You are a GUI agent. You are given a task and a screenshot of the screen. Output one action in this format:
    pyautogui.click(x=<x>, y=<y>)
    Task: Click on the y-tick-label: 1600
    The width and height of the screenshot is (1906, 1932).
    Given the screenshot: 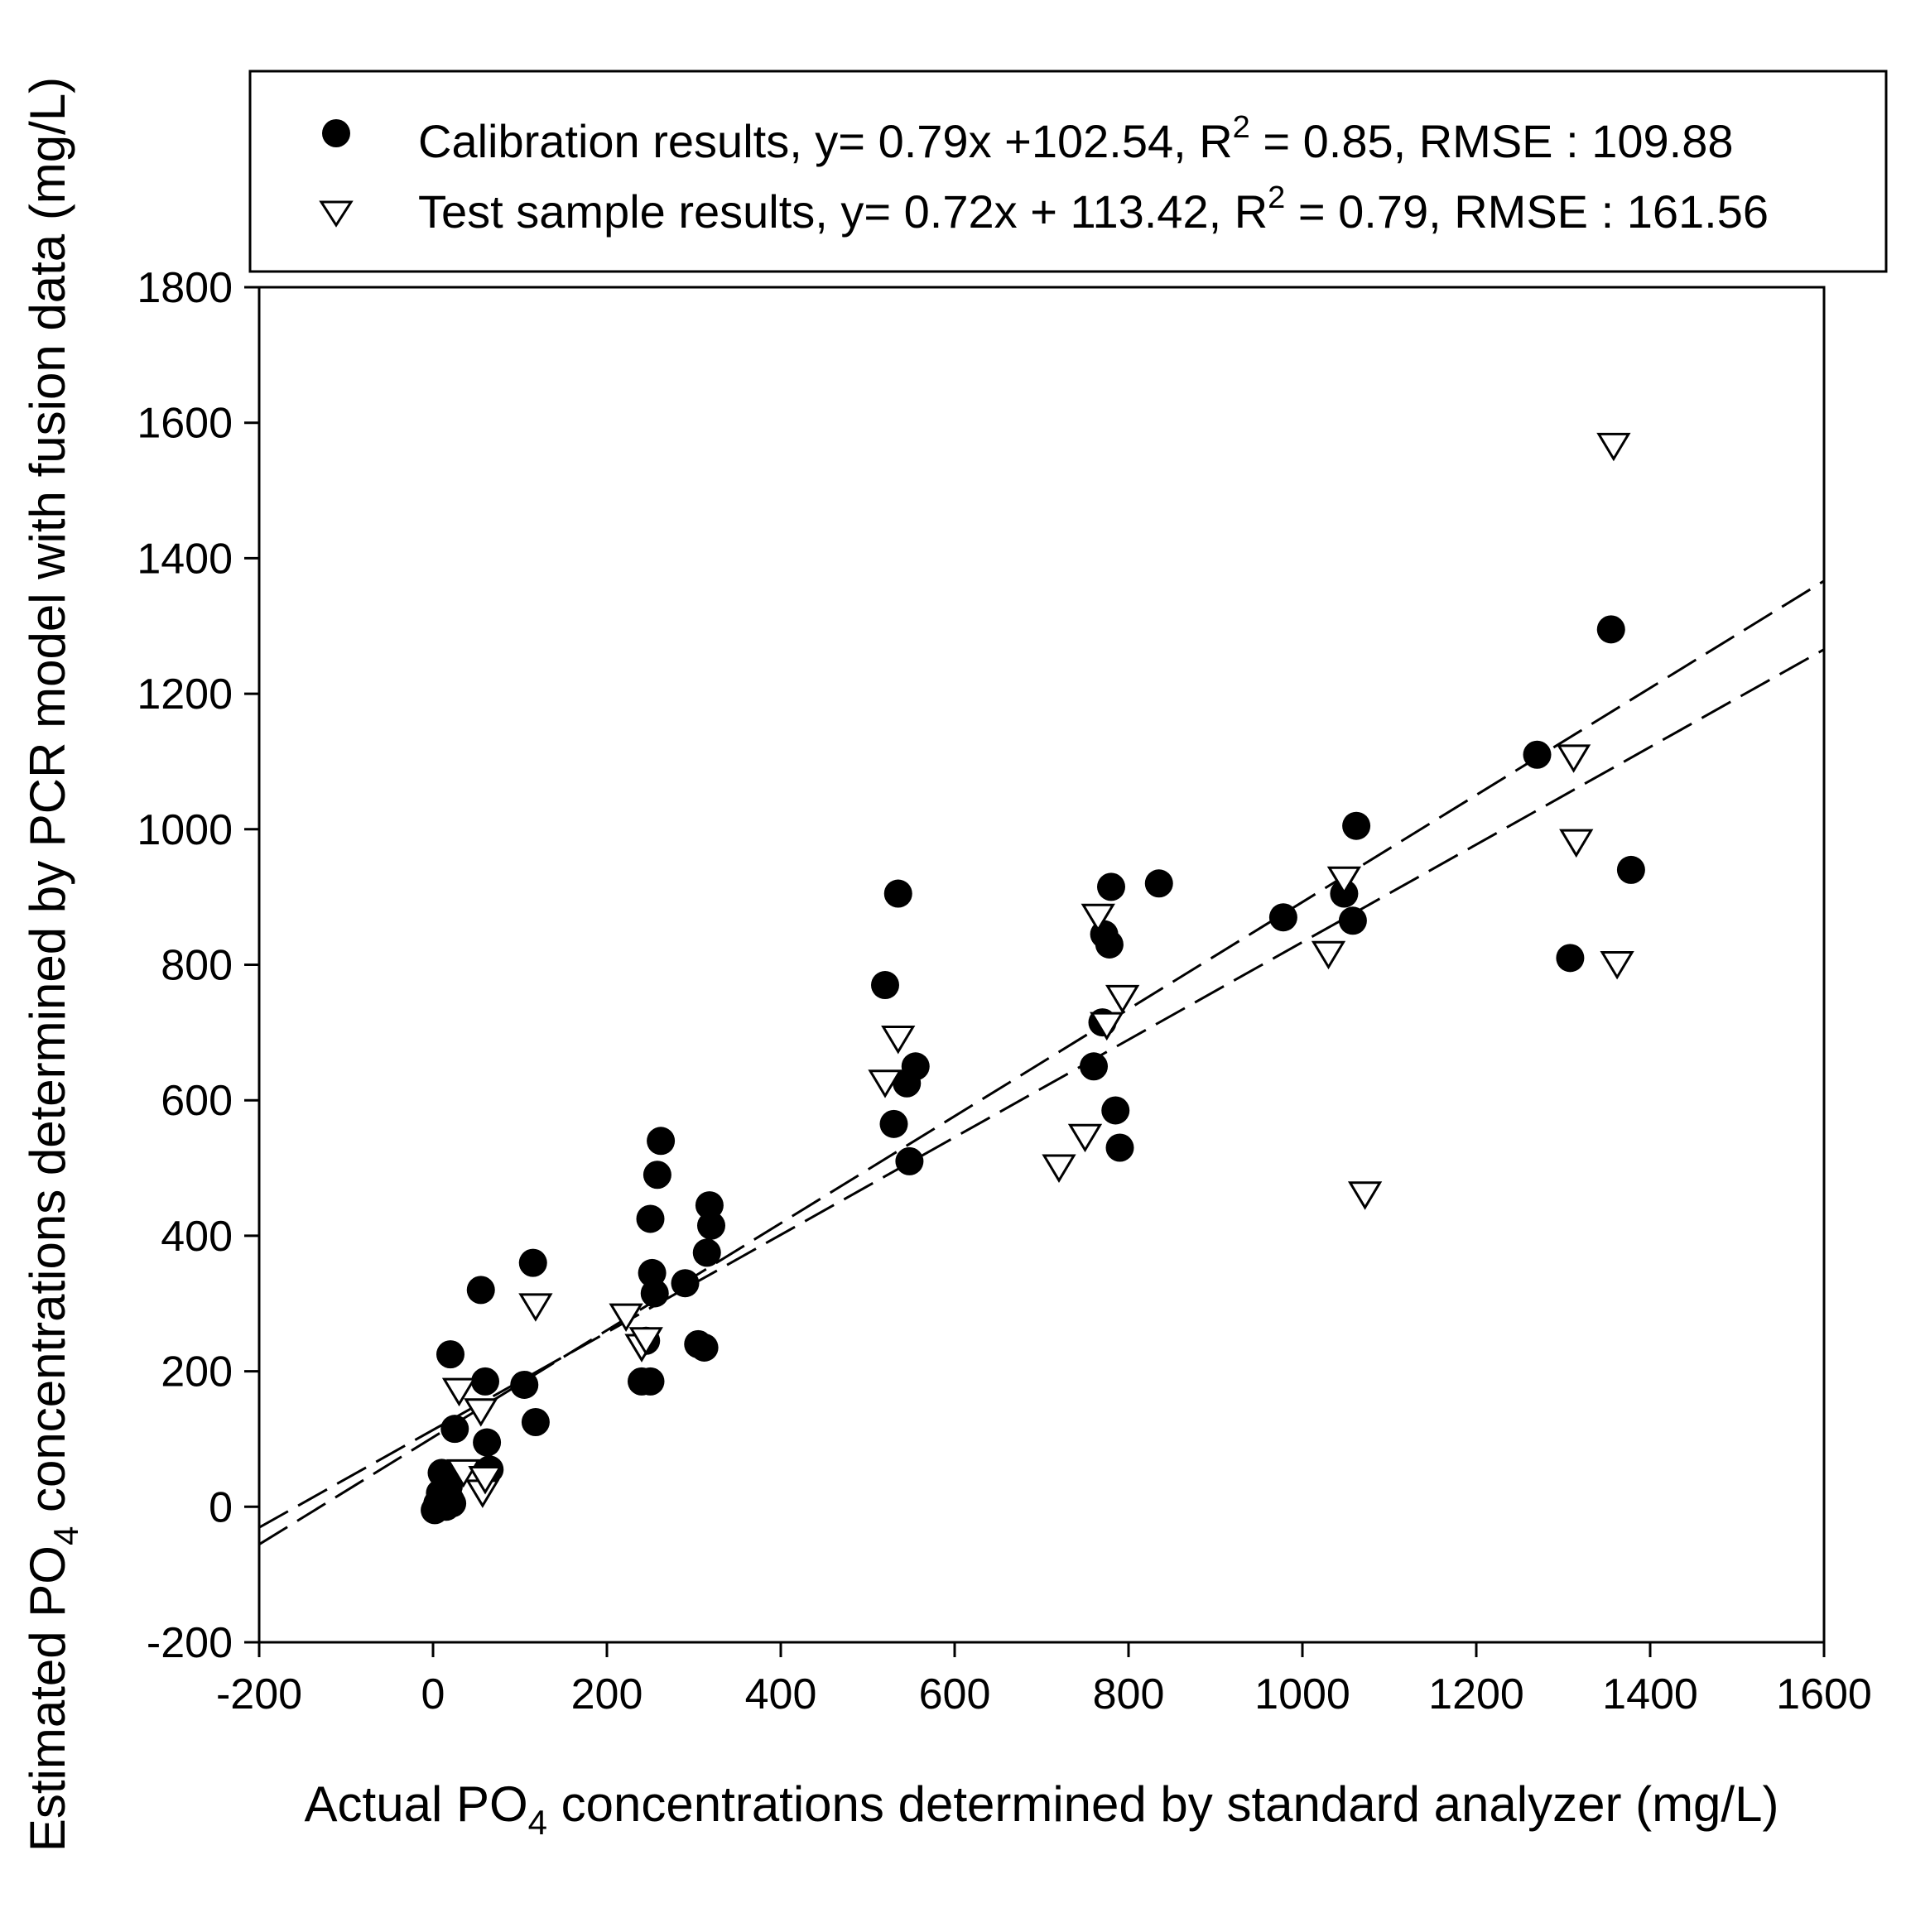 What is the action you would take?
    pyautogui.click(x=185, y=424)
    